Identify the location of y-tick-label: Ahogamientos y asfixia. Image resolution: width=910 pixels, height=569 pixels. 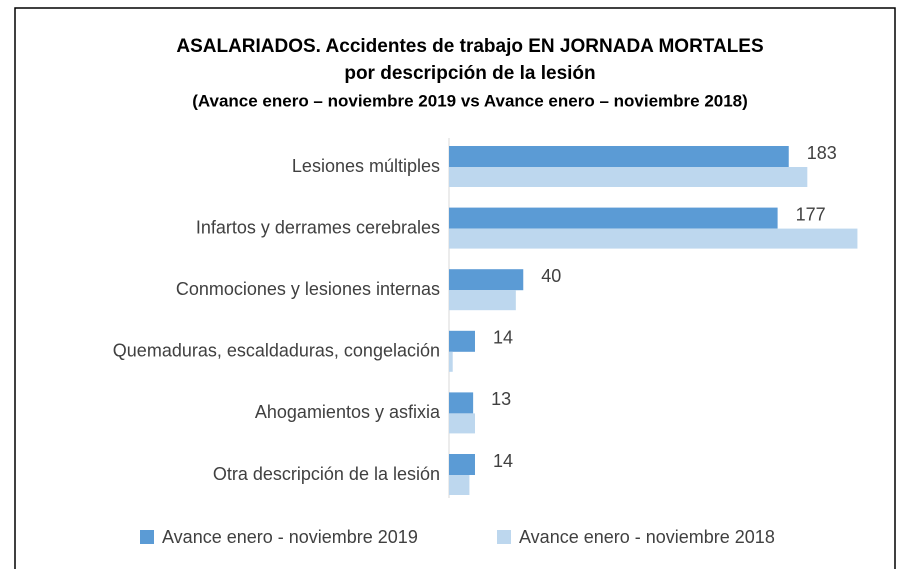
(348, 412).